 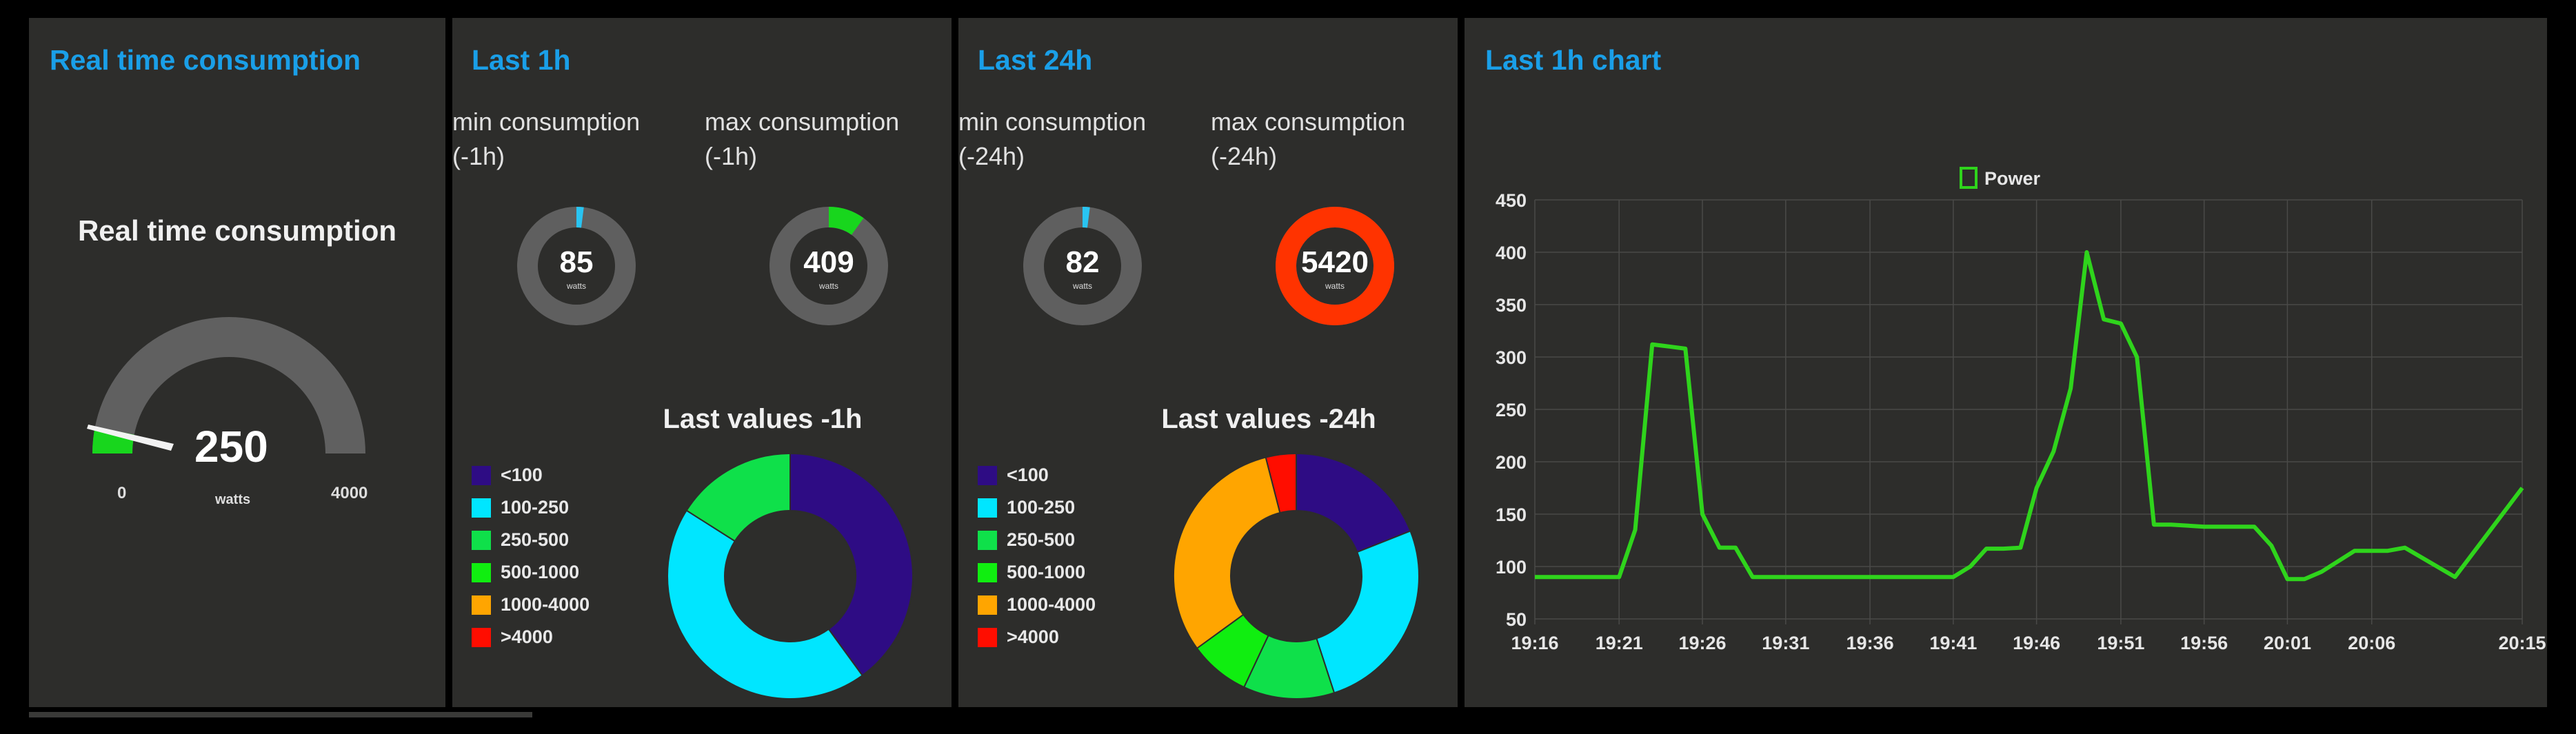 I want to click on gauge-label: Real time consumption, so click(x=237, y=230).